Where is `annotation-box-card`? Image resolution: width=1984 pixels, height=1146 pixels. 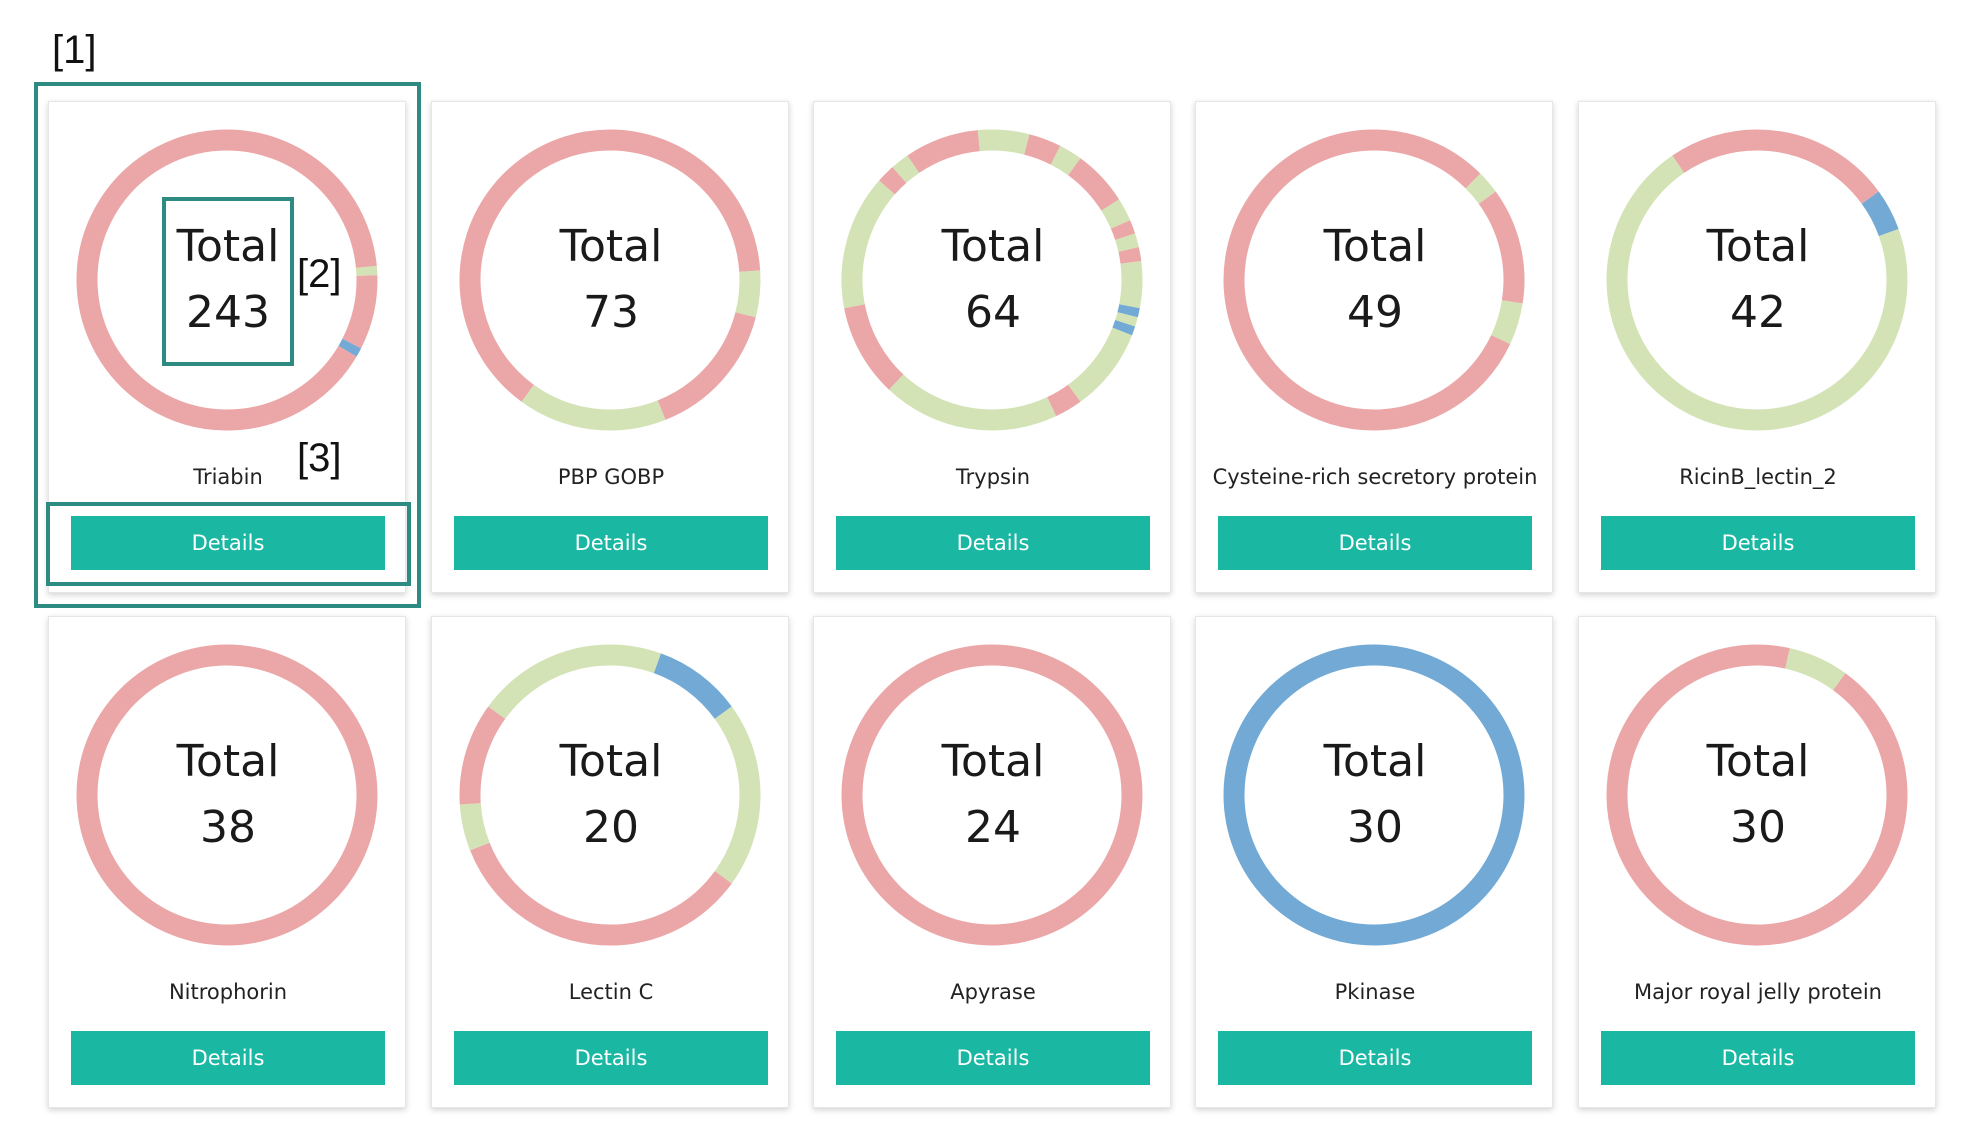 annotation-box-card is located at coordinates (227, 345).